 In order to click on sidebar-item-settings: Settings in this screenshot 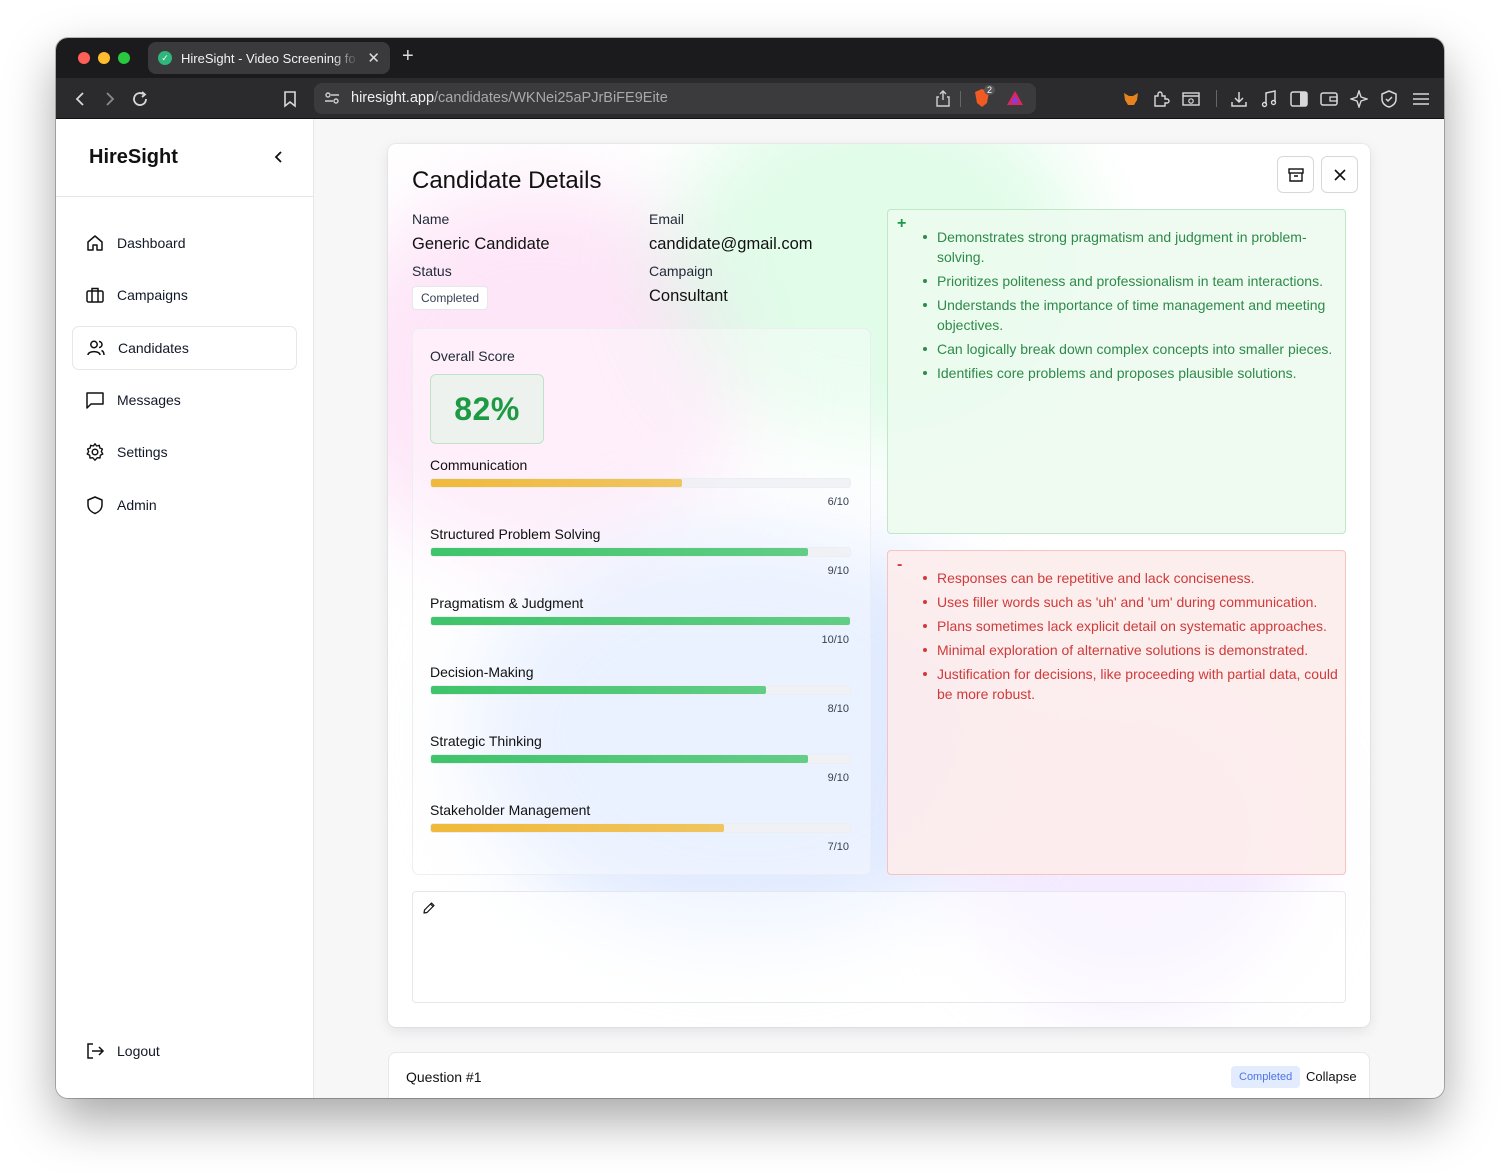, I will do `click(184, 452)`.